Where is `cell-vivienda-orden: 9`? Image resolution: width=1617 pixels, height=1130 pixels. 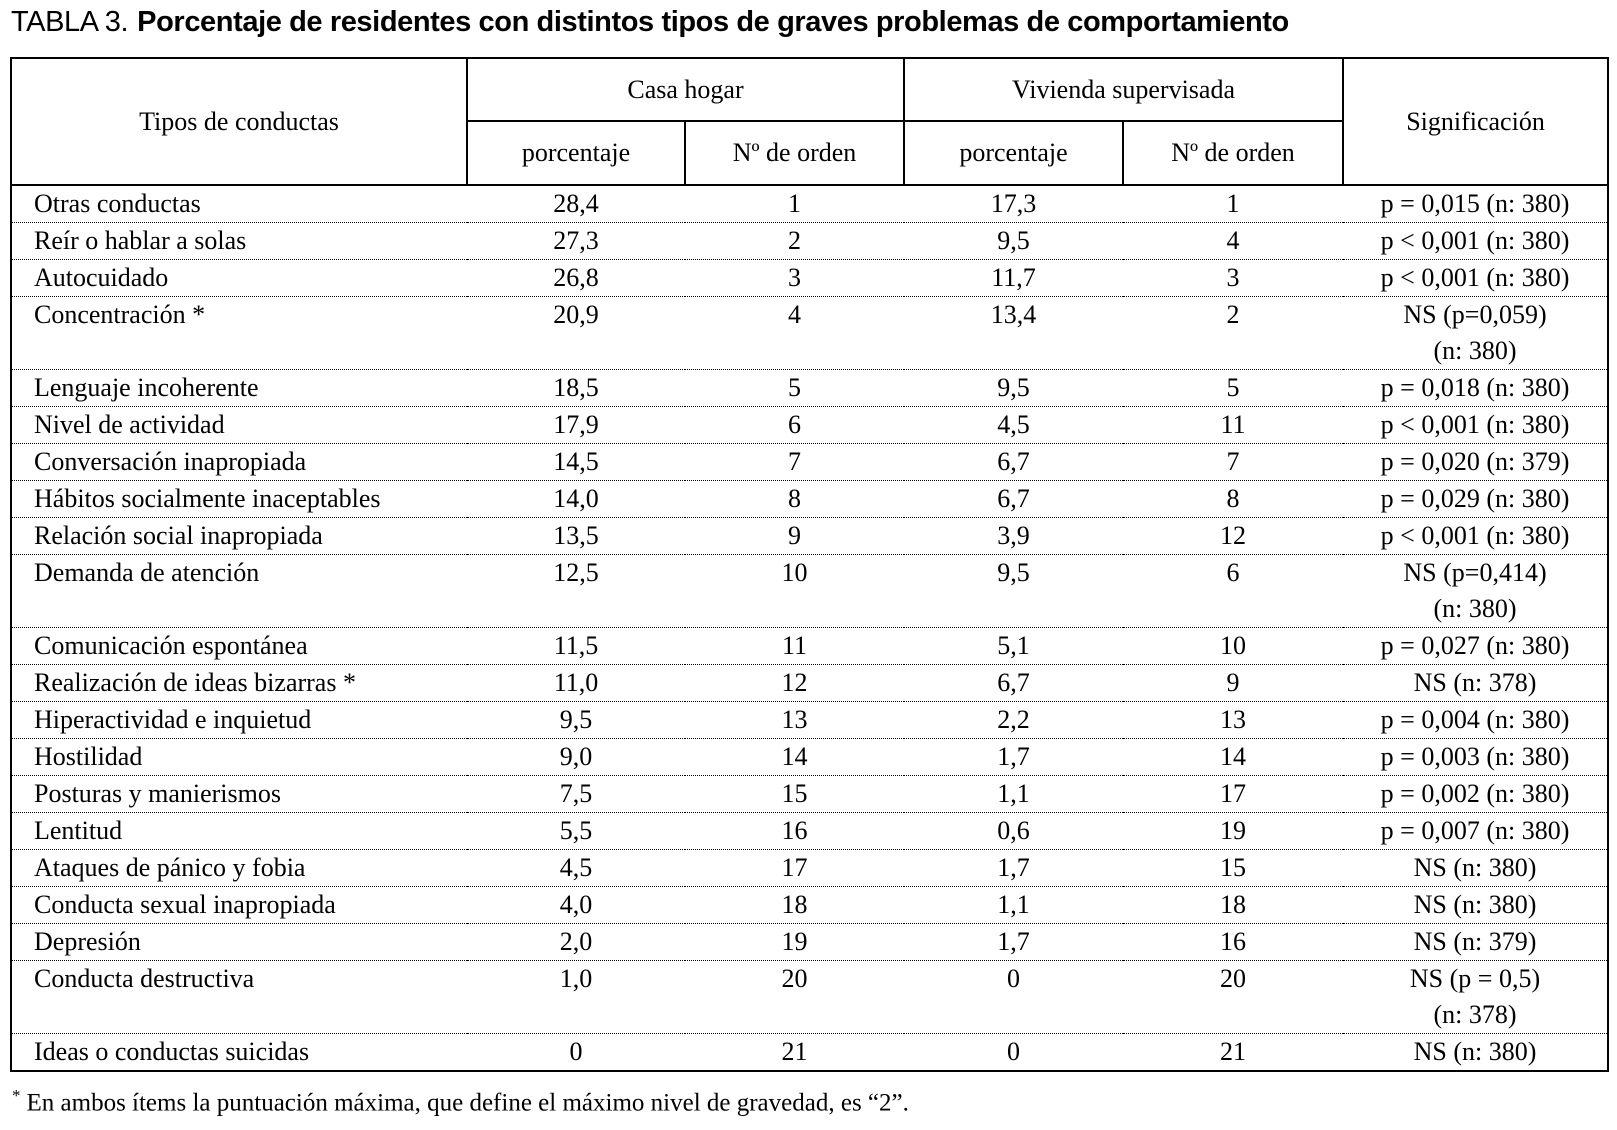
cell-vivienda-orden: 9 is located at coordinates (1233, 683).